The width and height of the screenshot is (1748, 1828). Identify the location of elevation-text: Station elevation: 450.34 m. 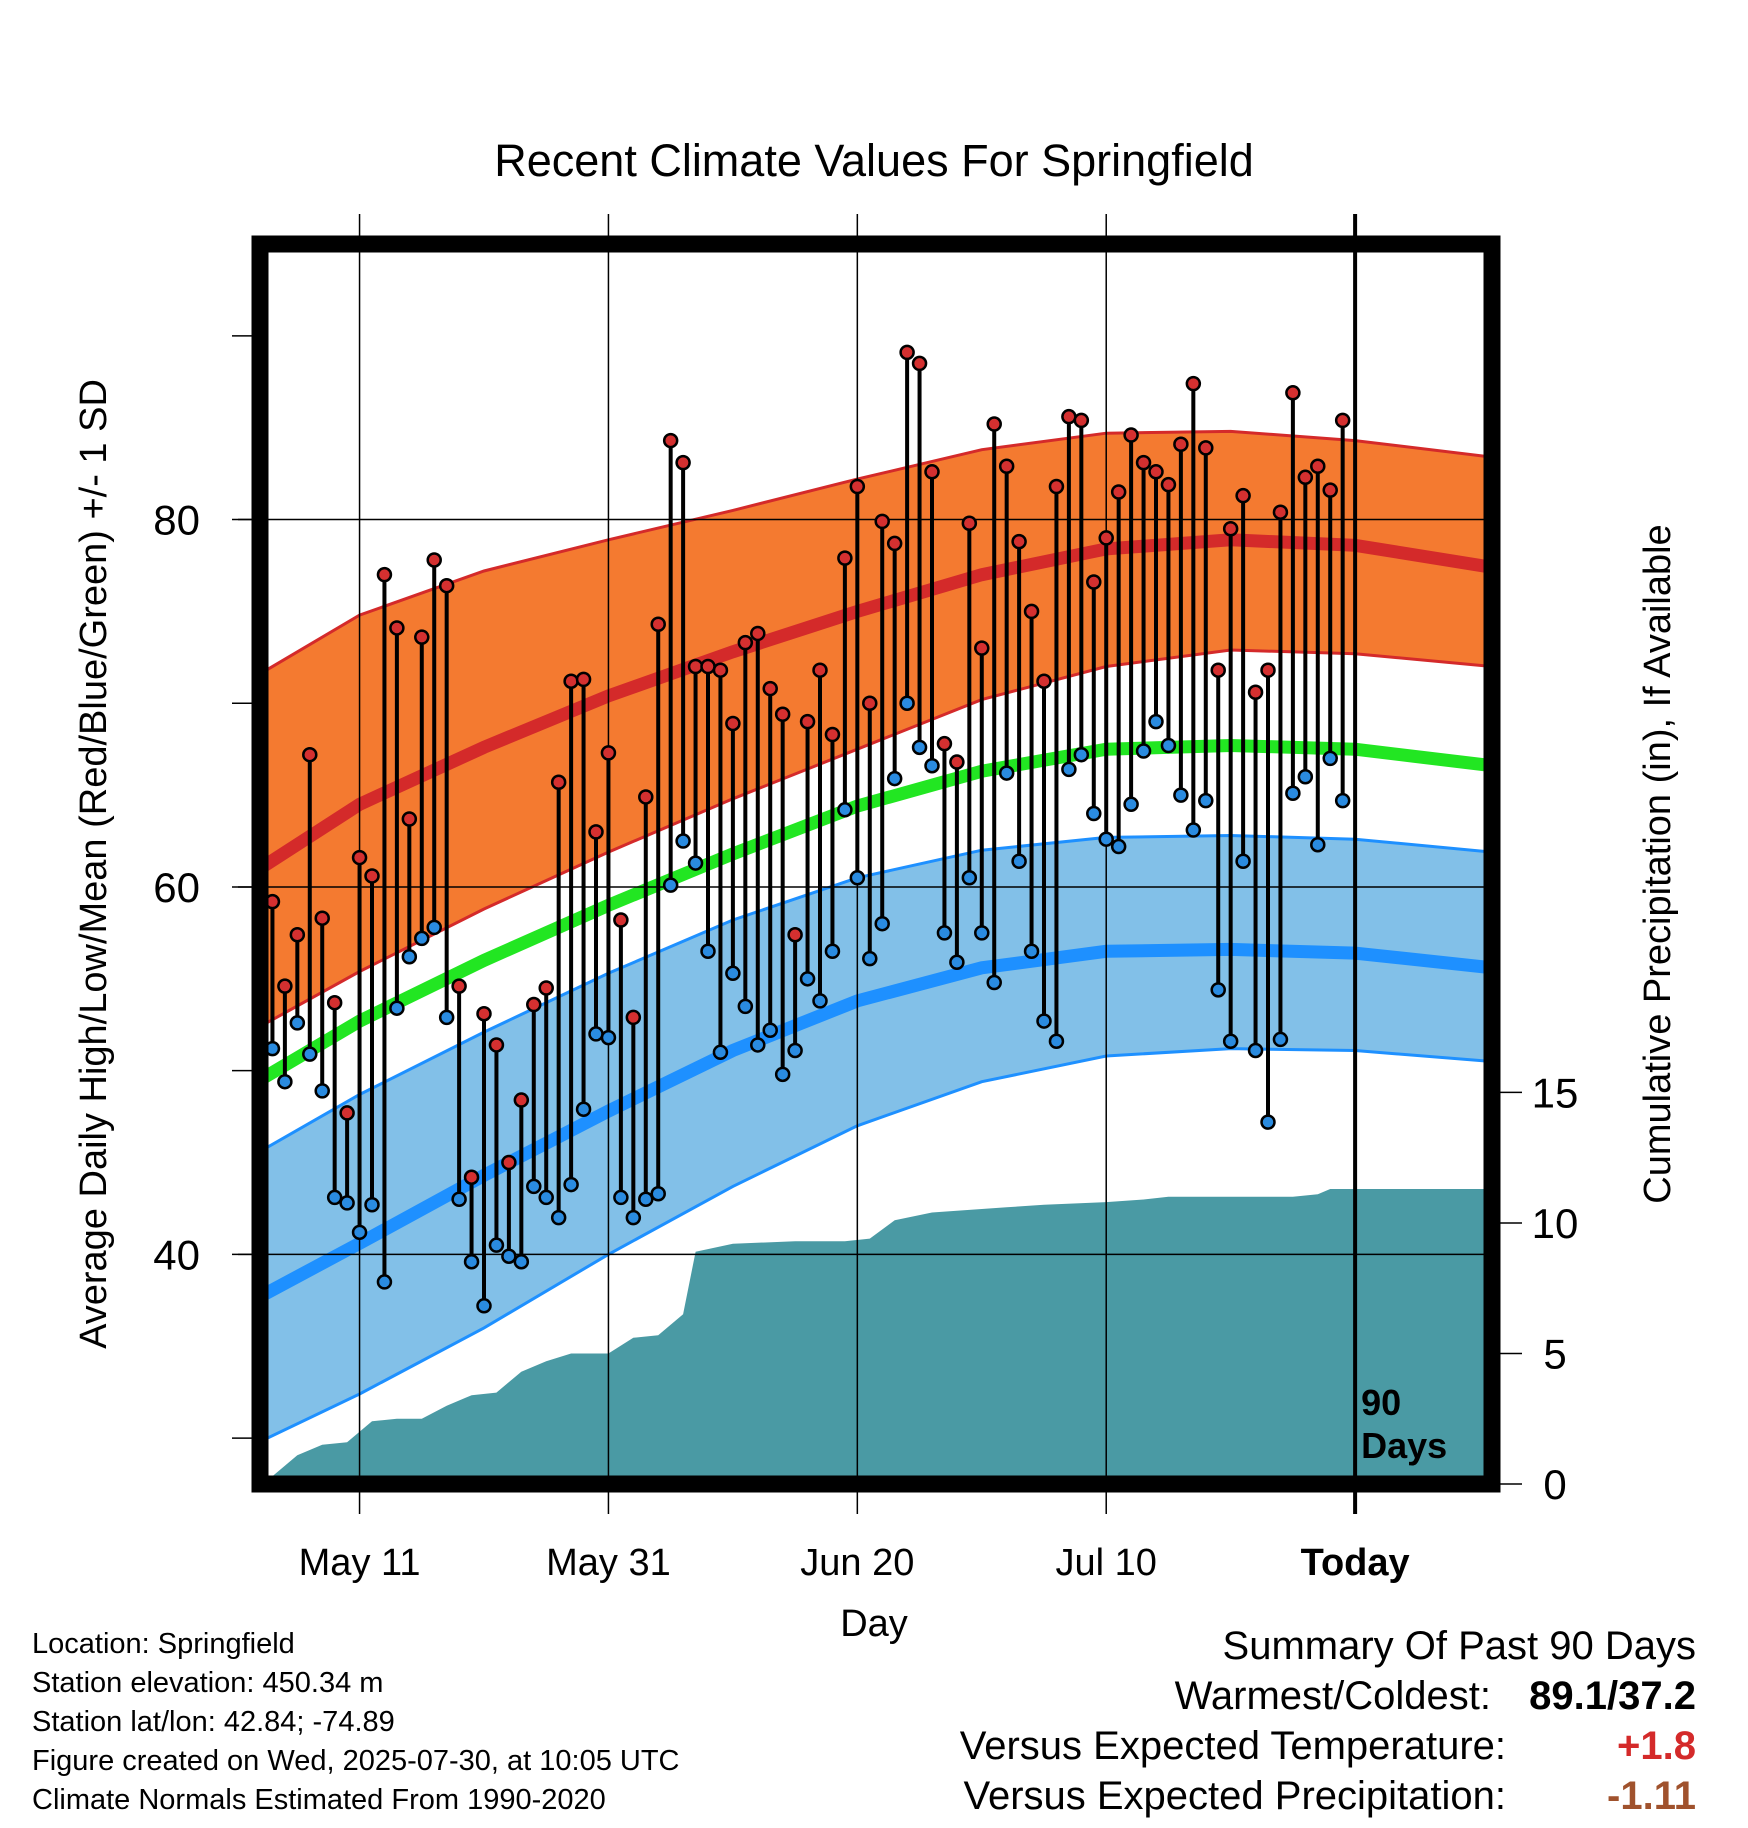
(208, 1683).